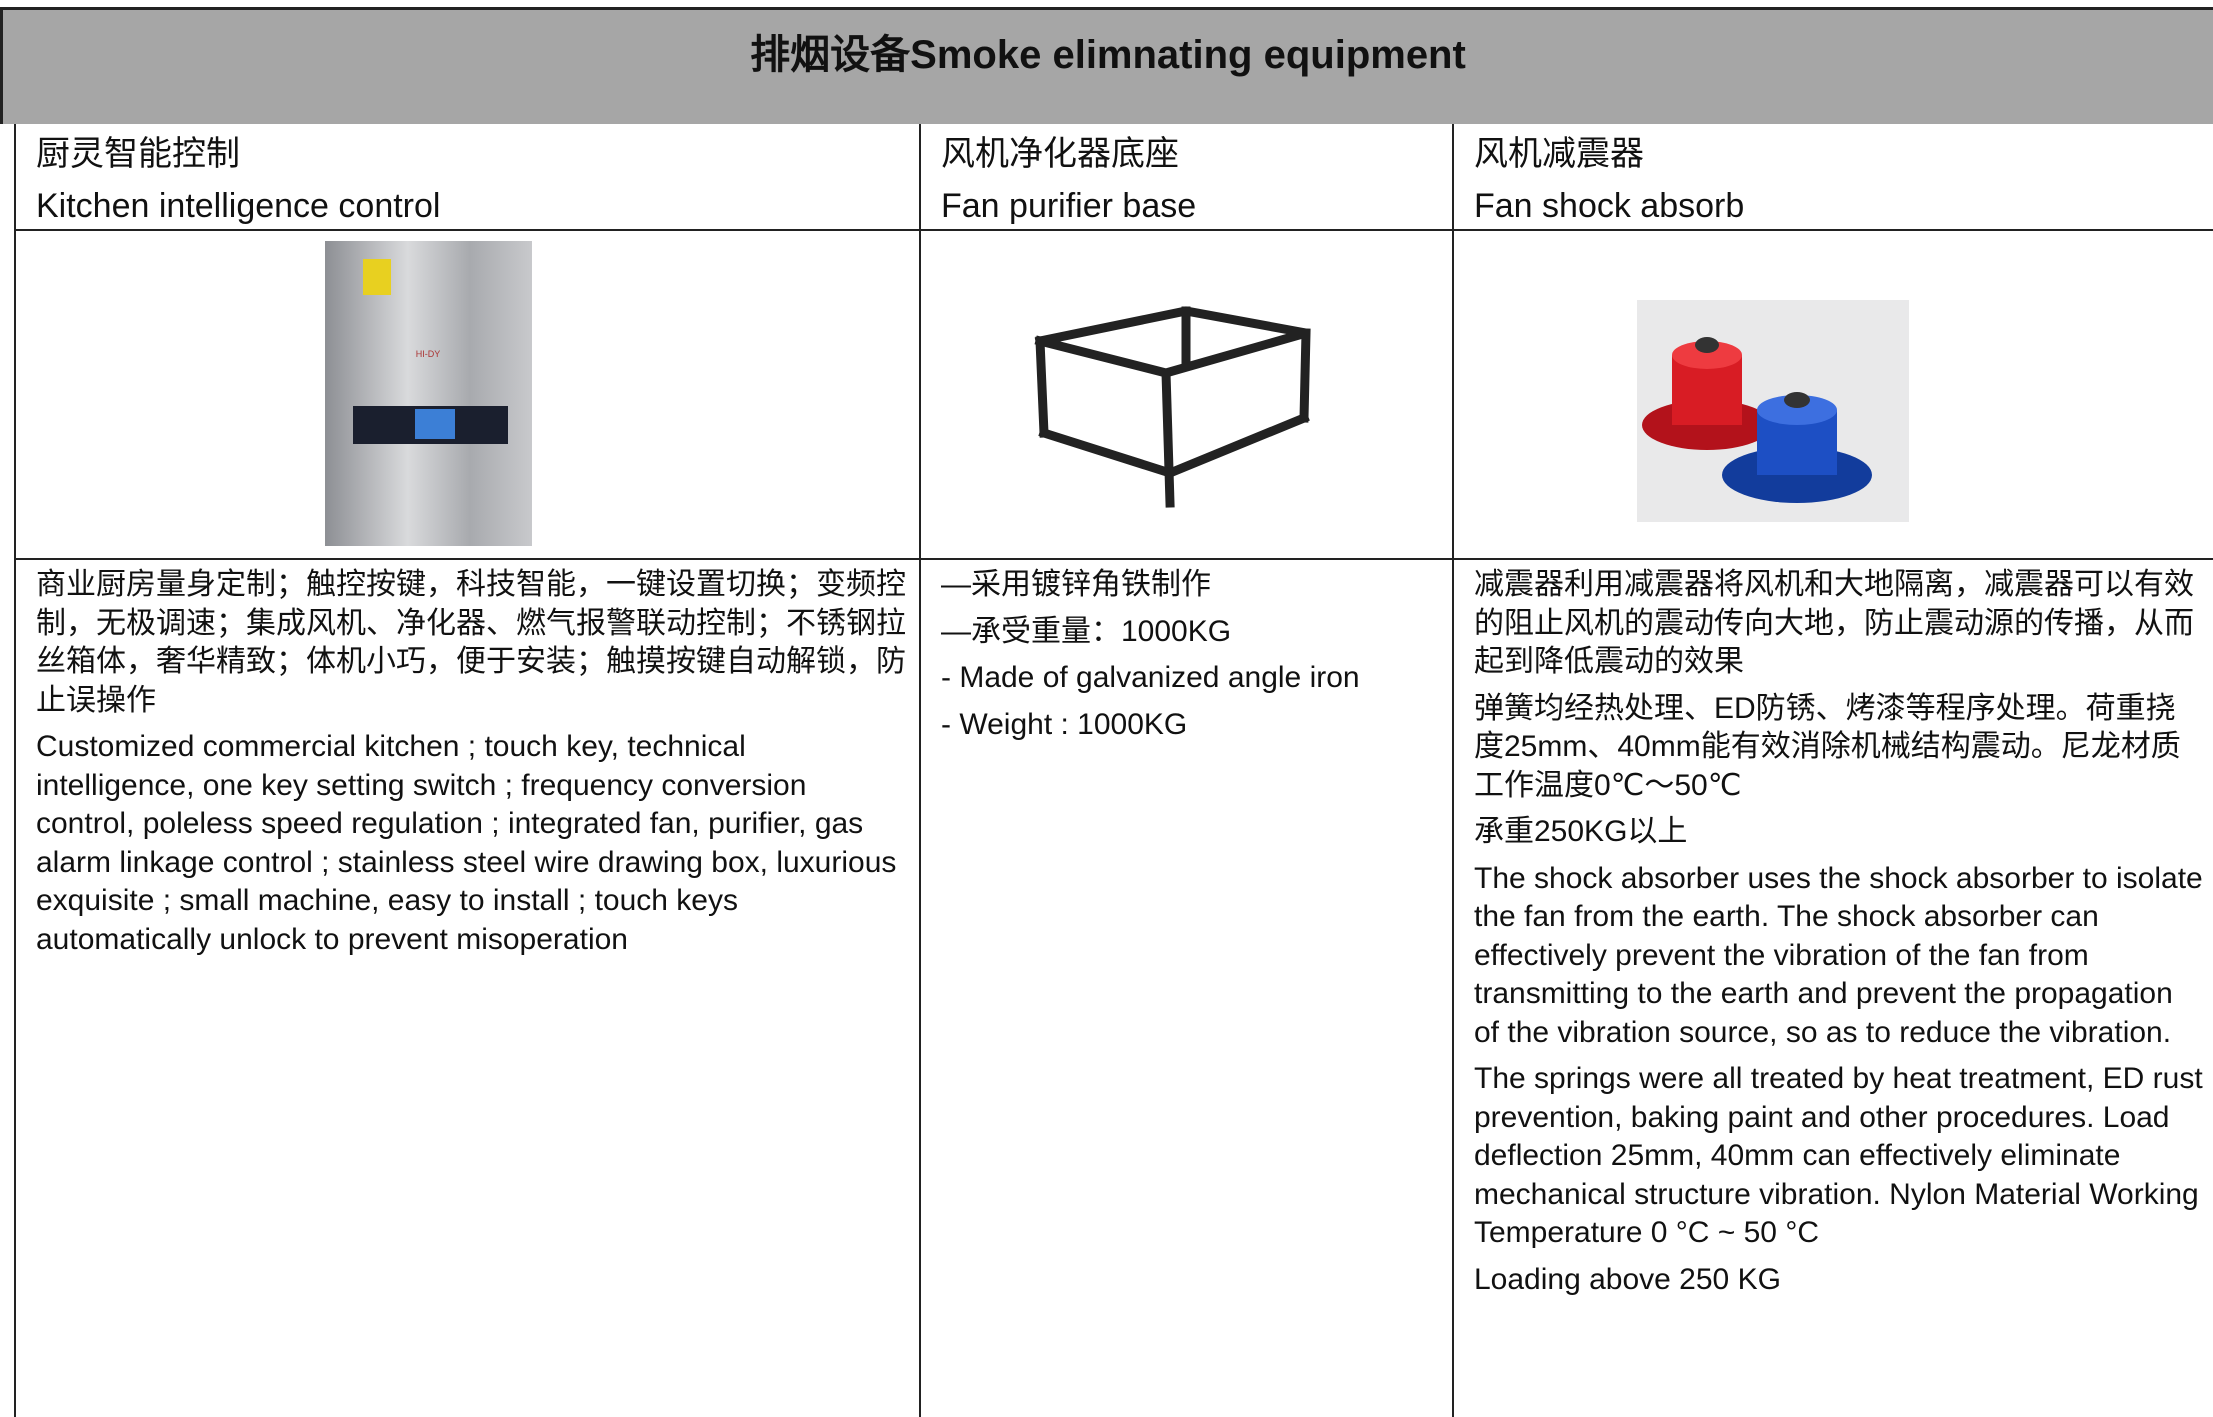 The height and width of the screenshot is (1417, 2213). I want to click on base-image, so click(1172, 407).